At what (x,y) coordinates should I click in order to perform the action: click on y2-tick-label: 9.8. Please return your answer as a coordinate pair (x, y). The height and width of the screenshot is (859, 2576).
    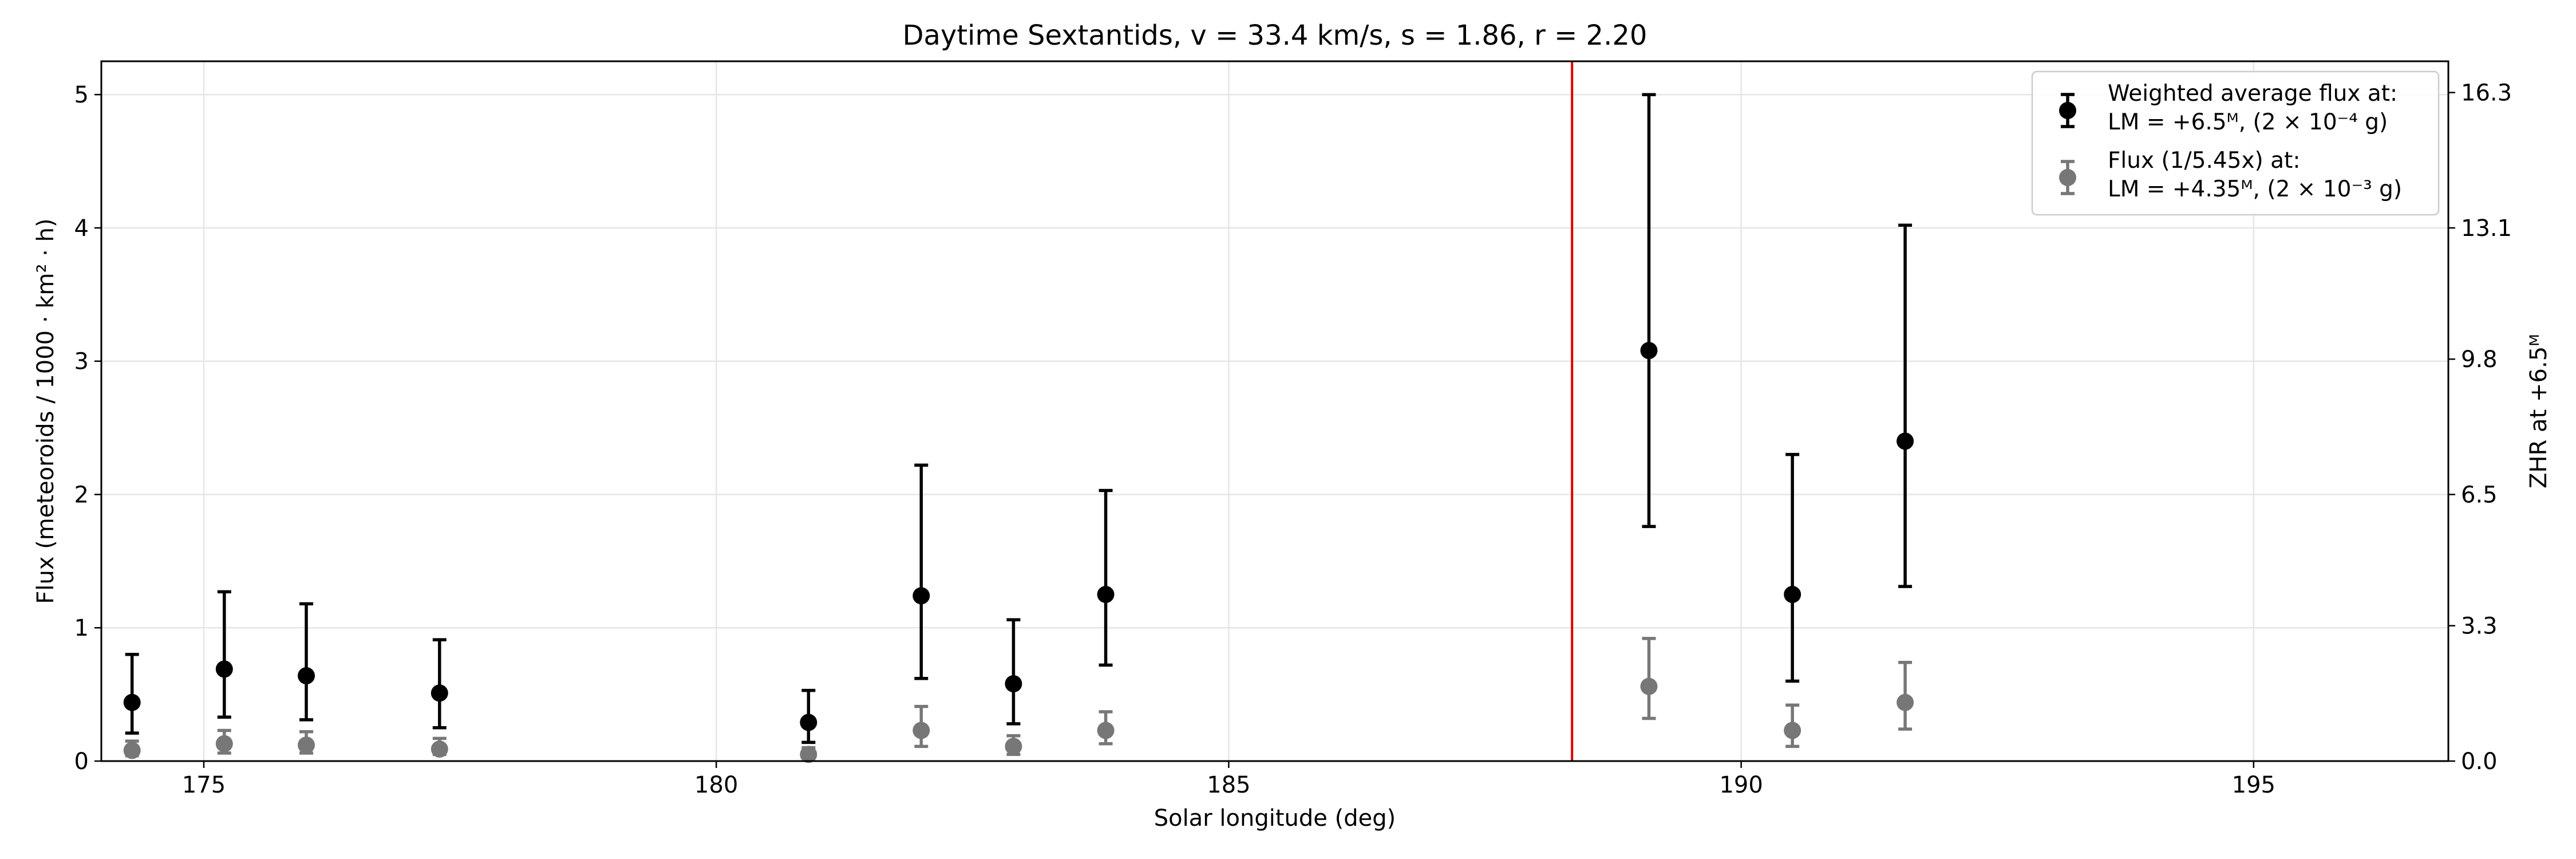
    Looking at the image, I should click on (2479, 359).